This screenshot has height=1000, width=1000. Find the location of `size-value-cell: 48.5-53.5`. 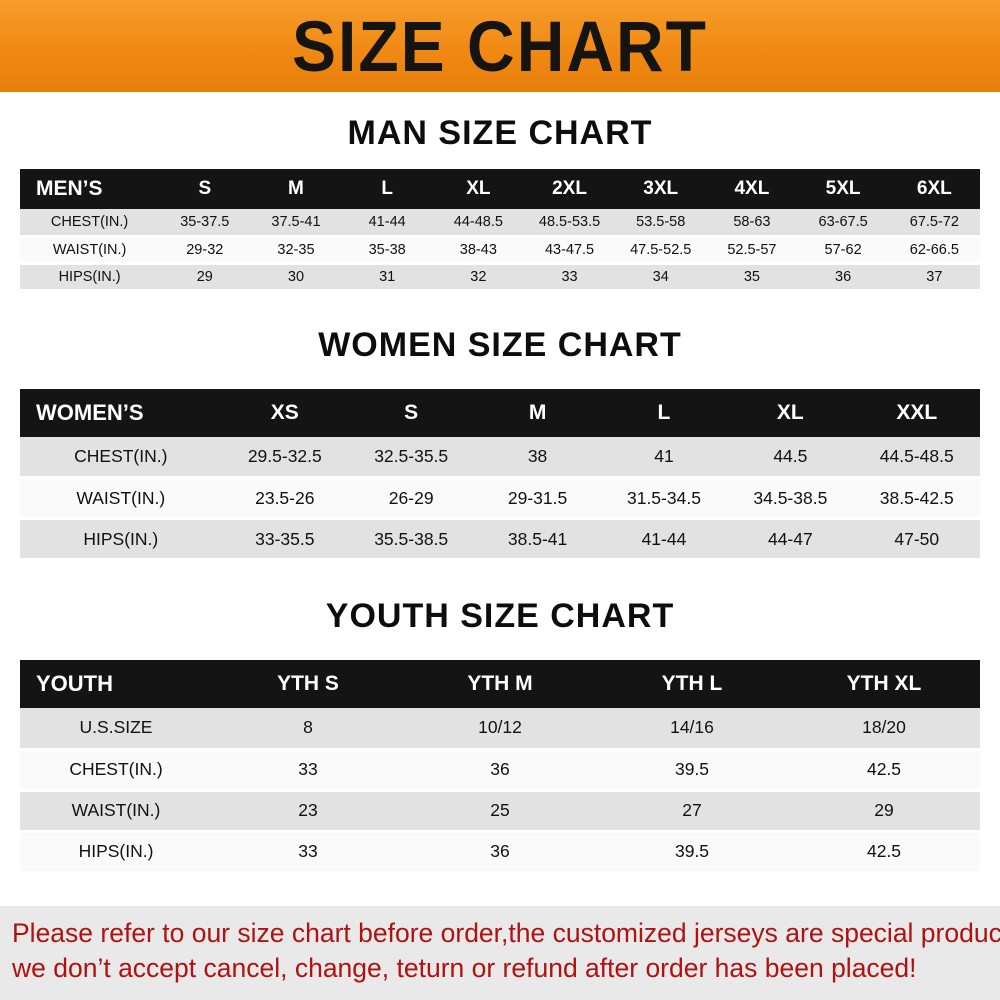

size-value-cell: 48.5-53.5 is located at coordinates (569, 223).